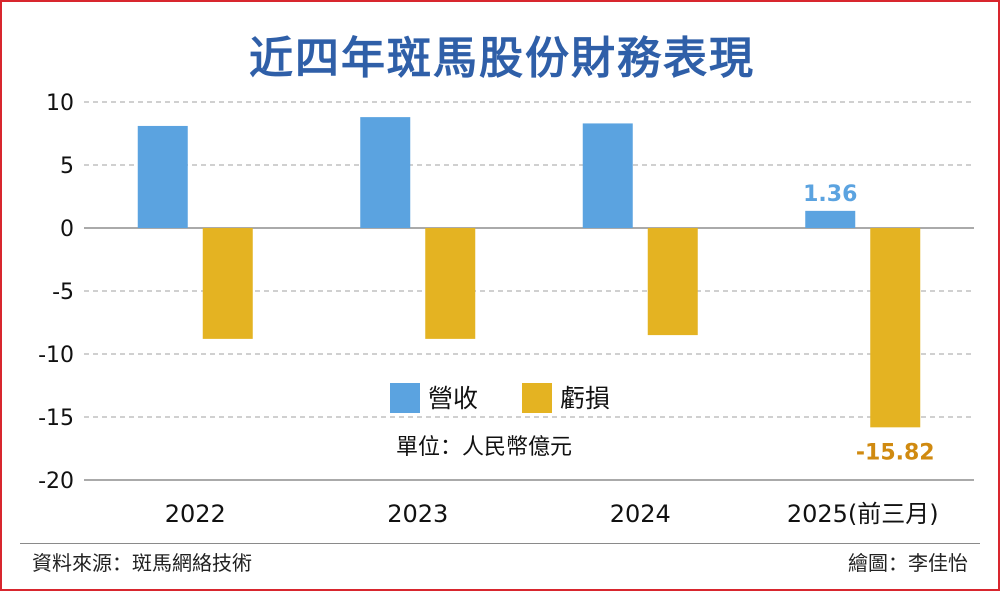 The image size is (1000, 593). What do you see at coordinates (640, 514) in the screenshot?
I see `x-tick-label: 2024` at bounding box center [640, 514].